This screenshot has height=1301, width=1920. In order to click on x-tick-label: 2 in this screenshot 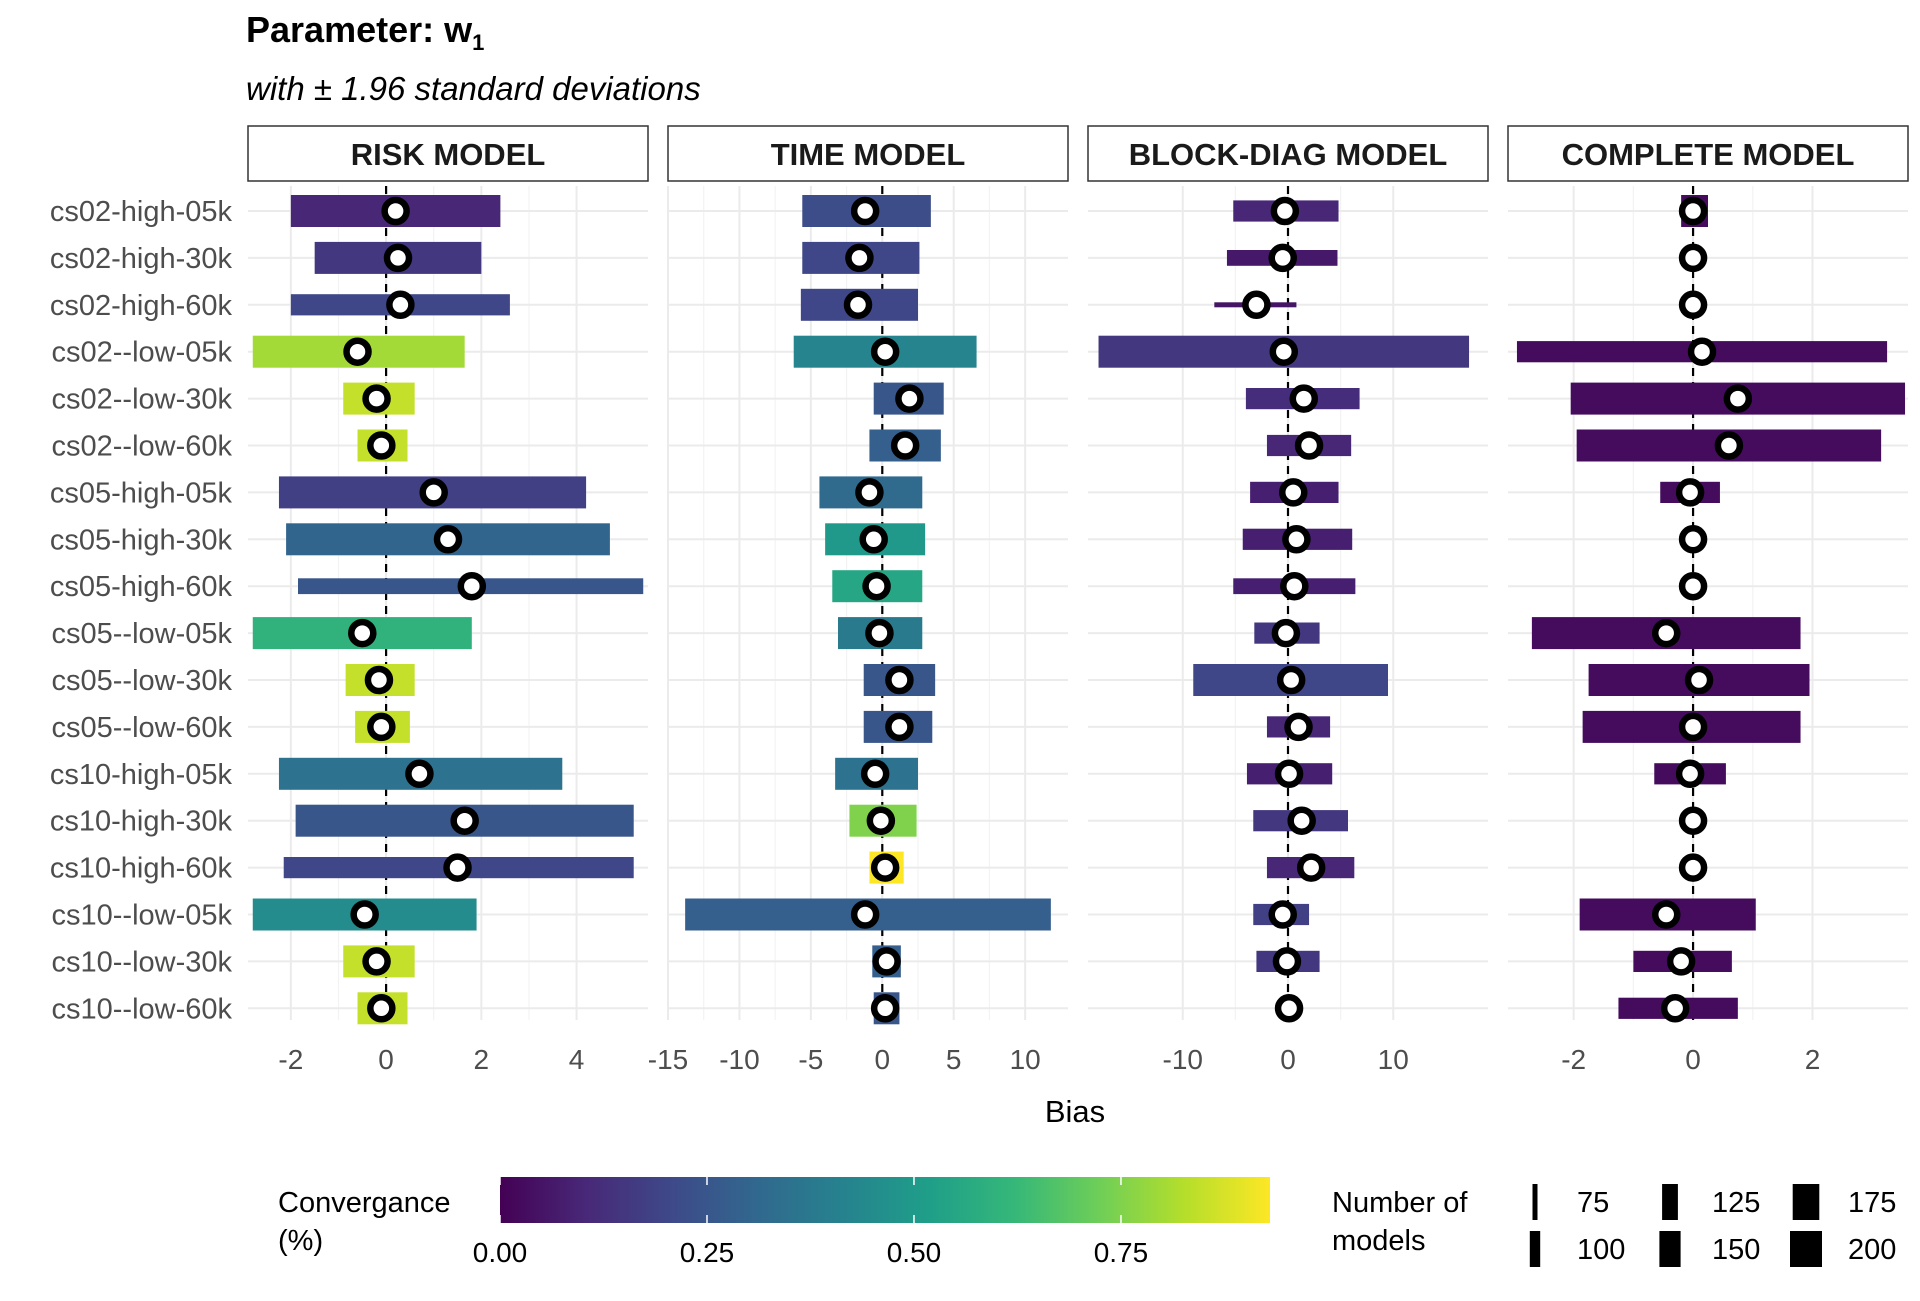, I will do `click(1813, 1059)`.